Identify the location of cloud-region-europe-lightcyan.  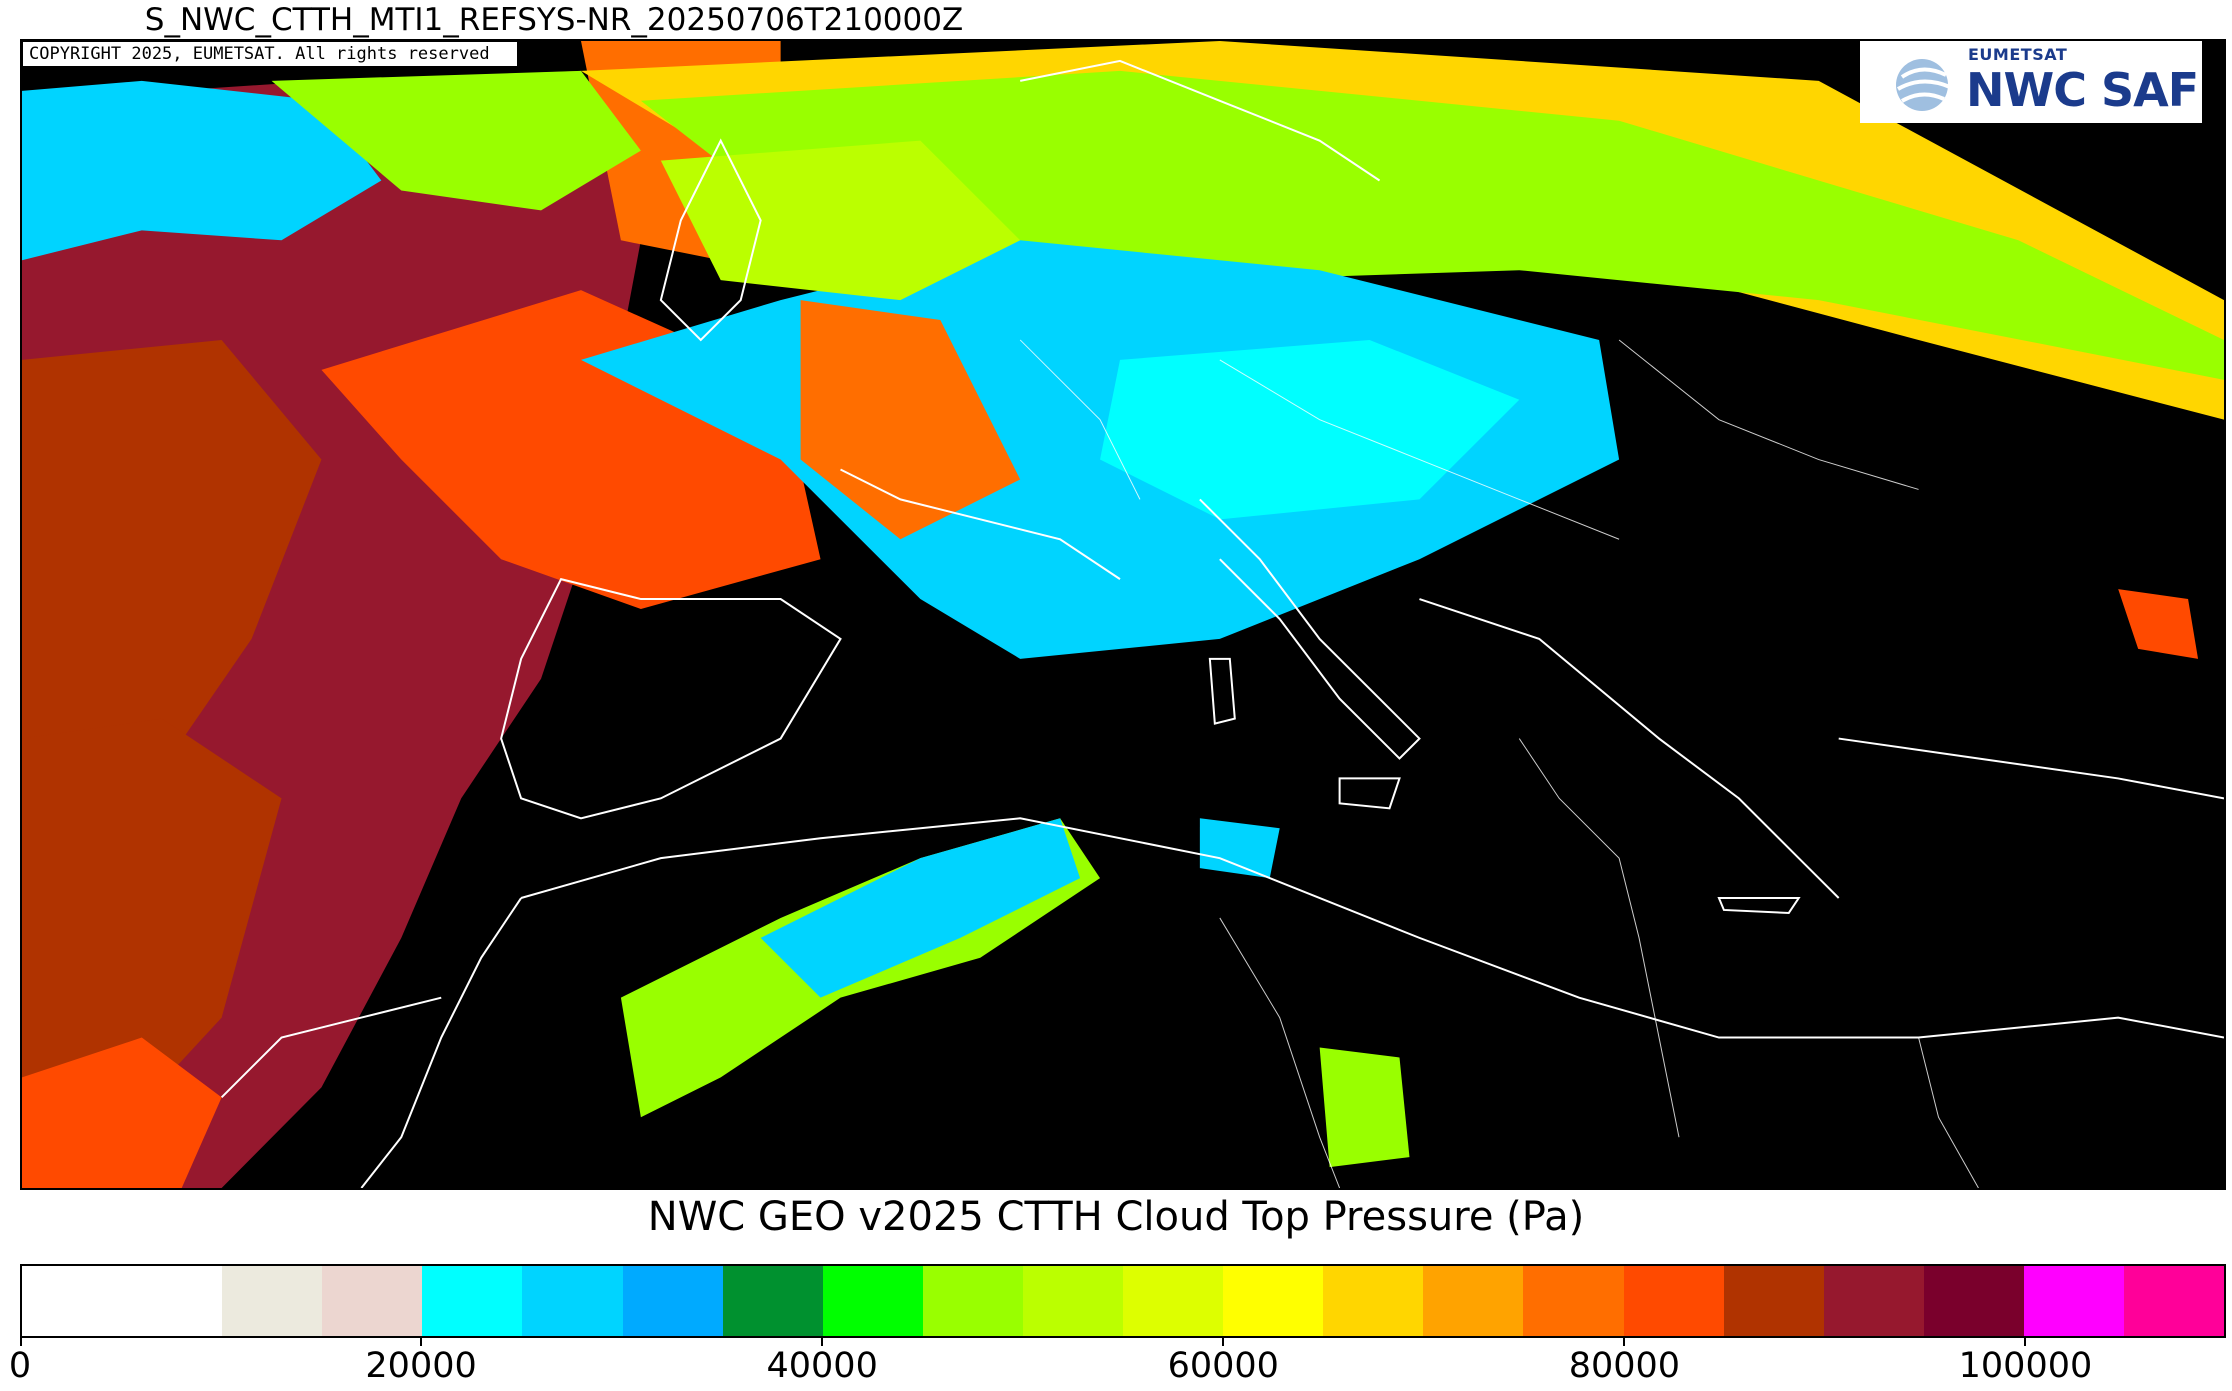
(1310, 429).